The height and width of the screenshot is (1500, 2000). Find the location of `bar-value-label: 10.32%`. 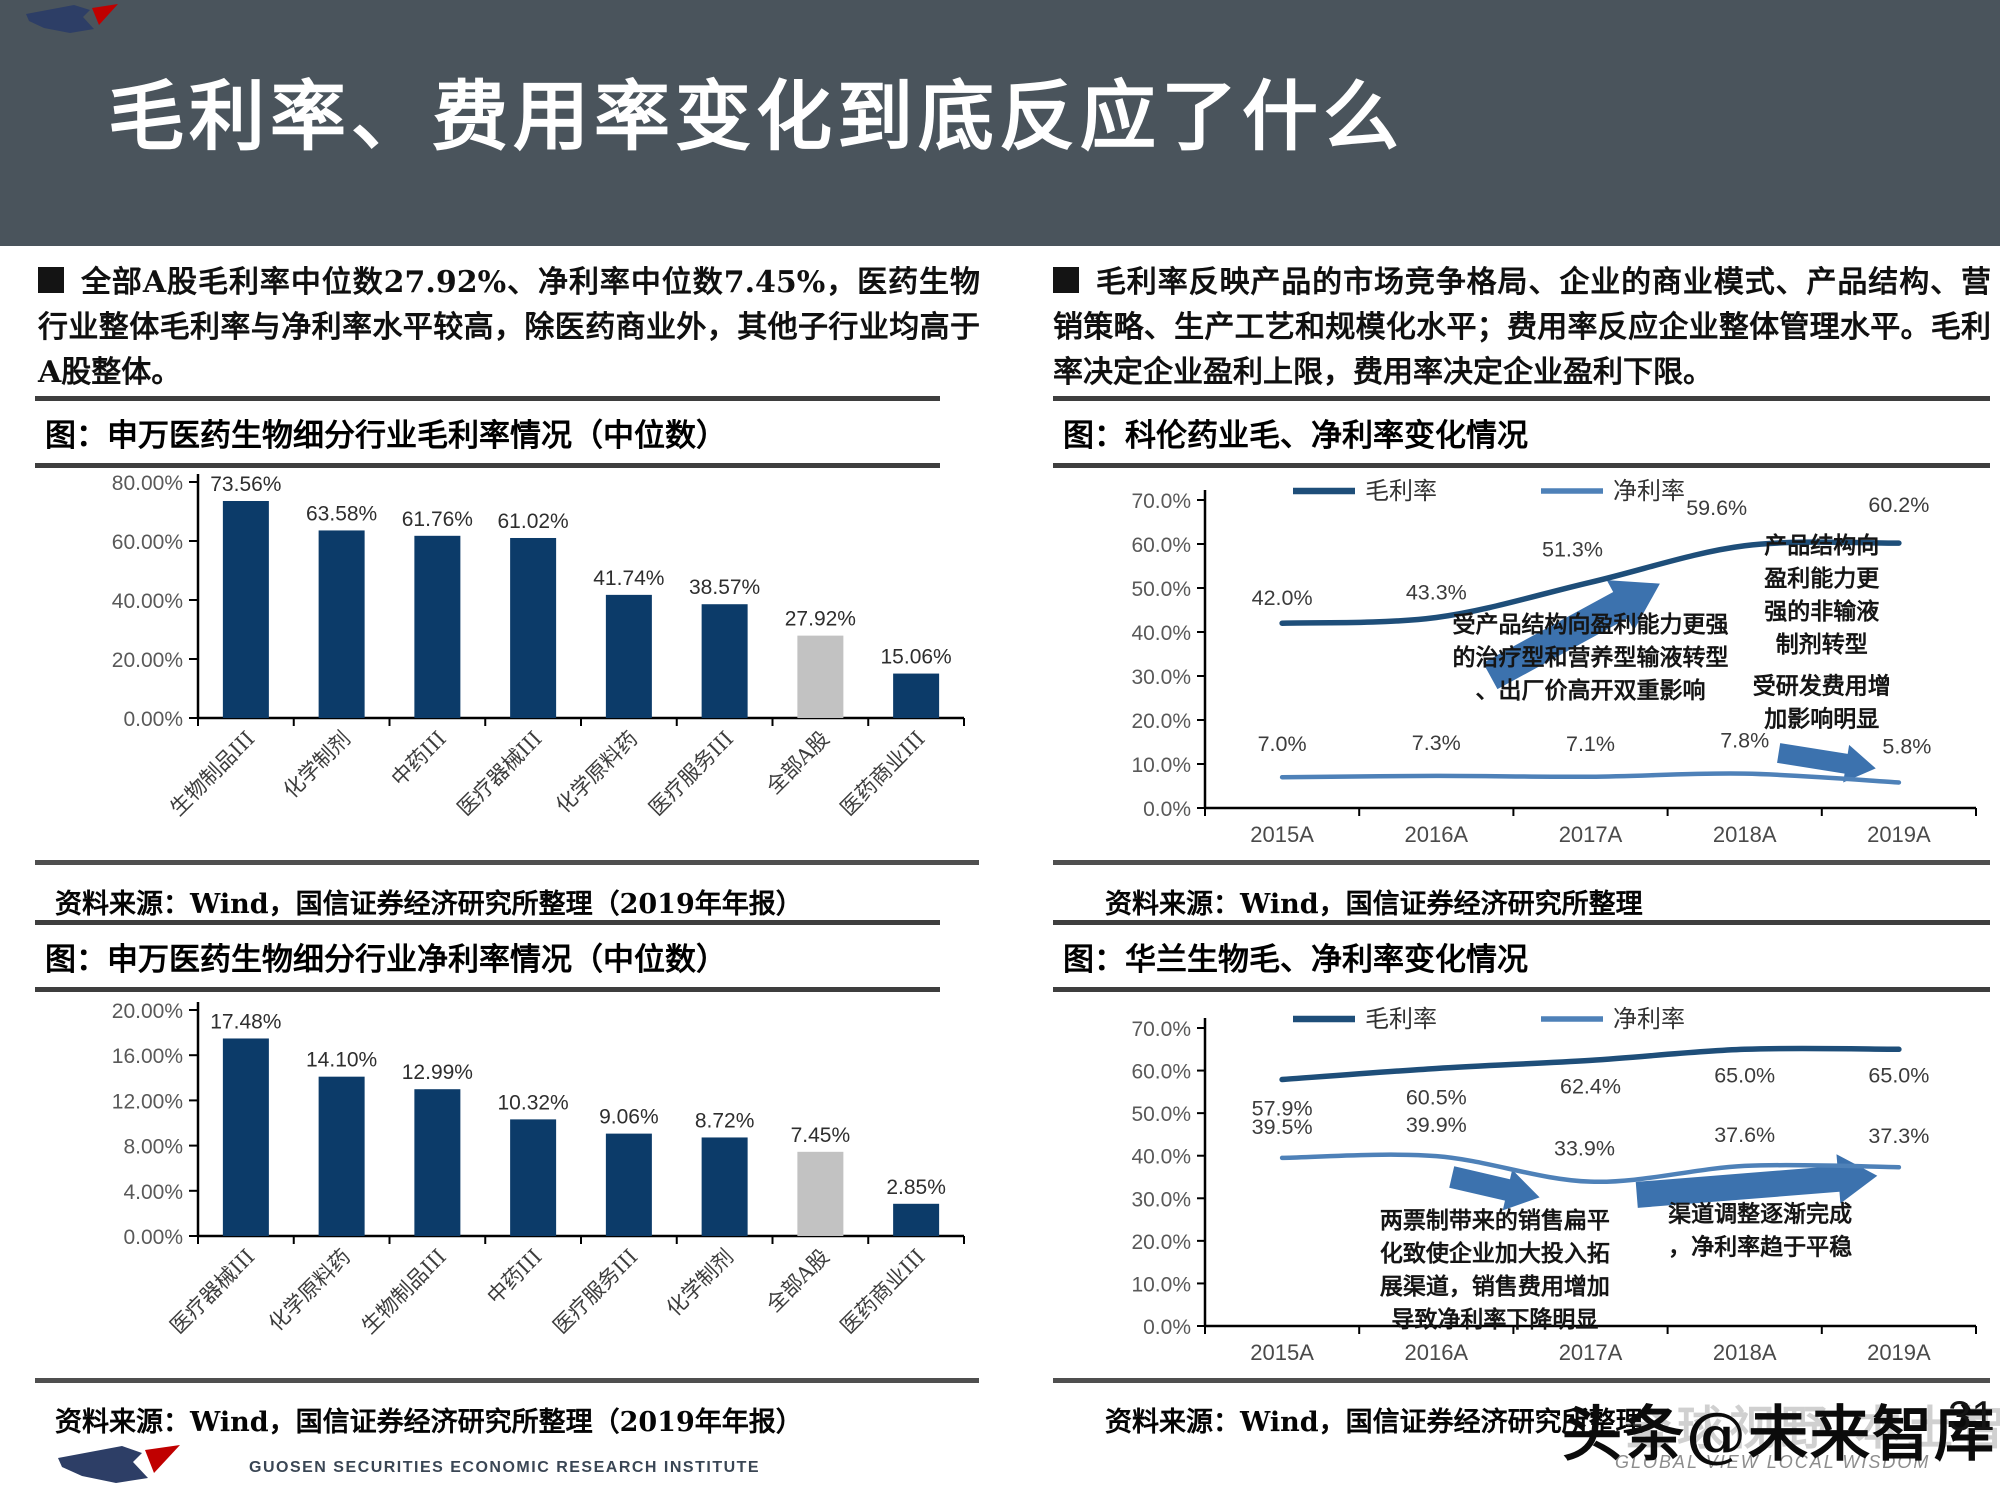

bar-value-label: 10.32% is located at coordinates (533, 1102).